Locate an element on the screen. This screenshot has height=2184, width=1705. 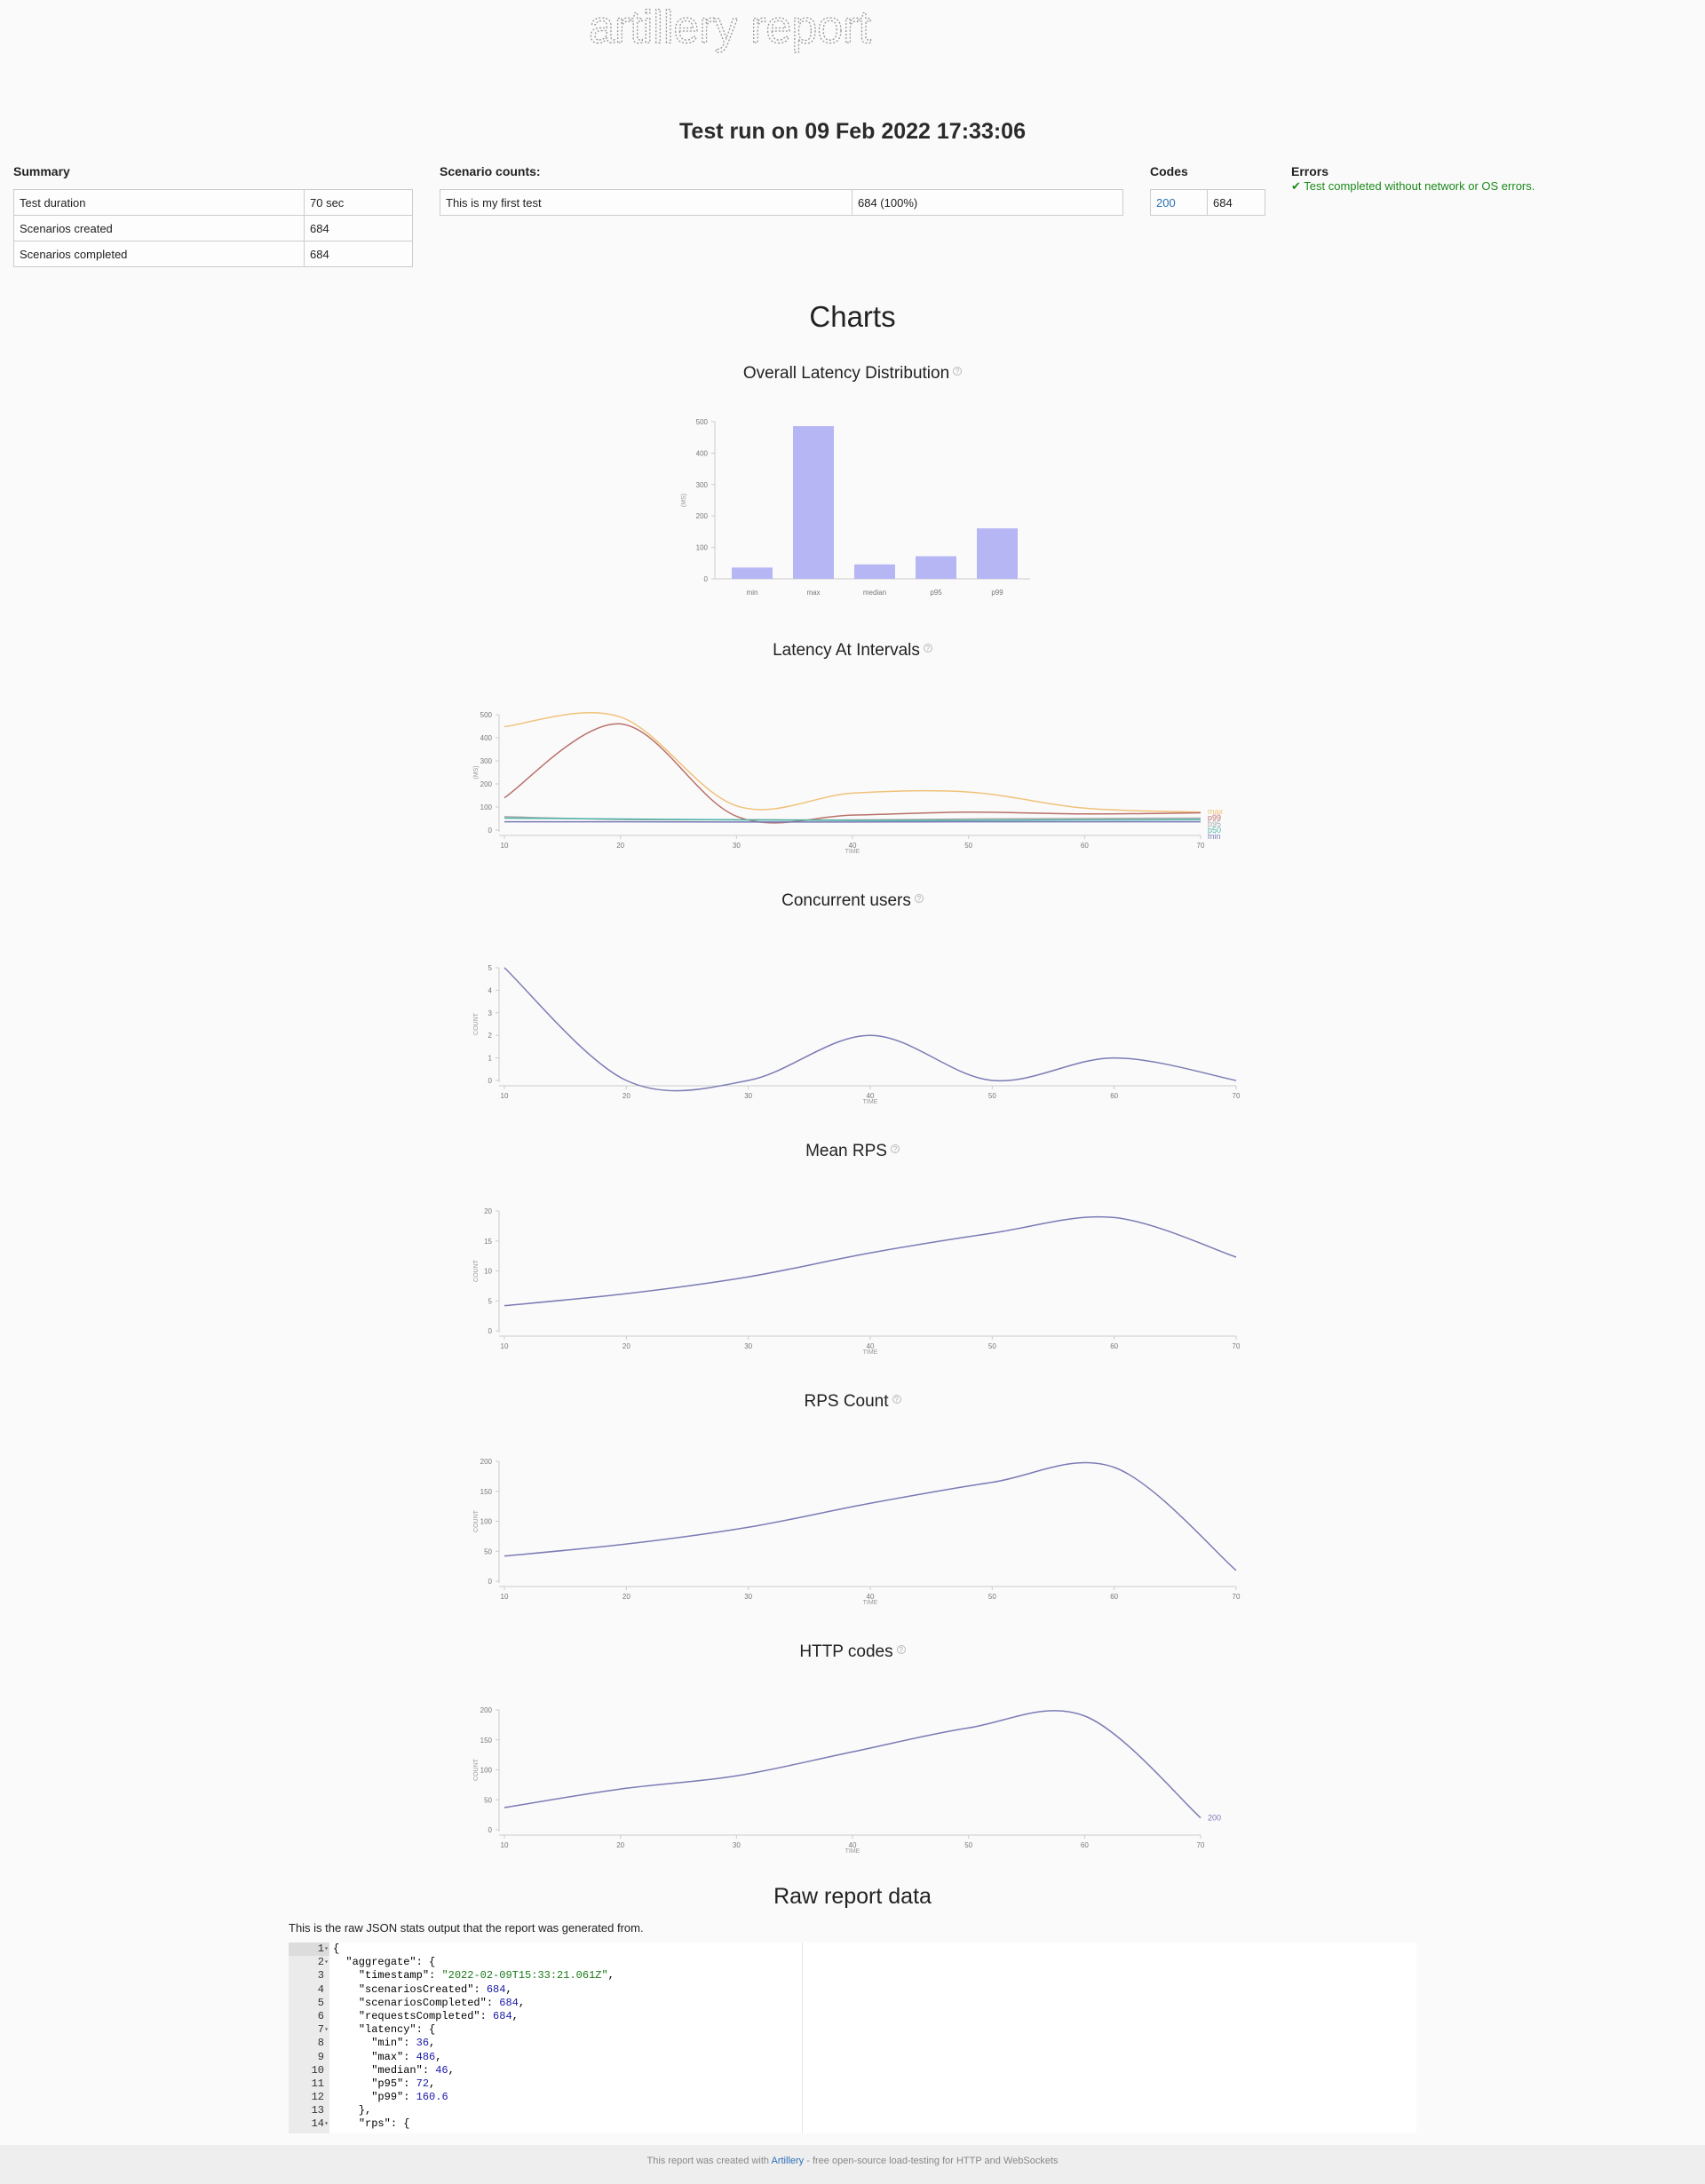
code-line: "rps": { is located at coordinates (384, 2124).